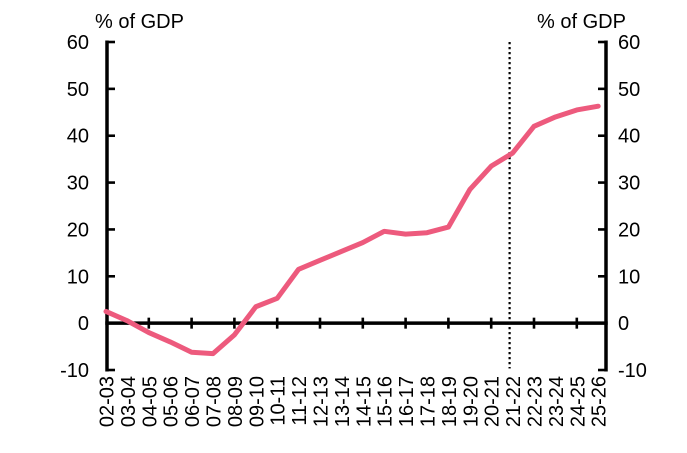  I want to click on y-tick-label-left: 40, so click(78, 137).